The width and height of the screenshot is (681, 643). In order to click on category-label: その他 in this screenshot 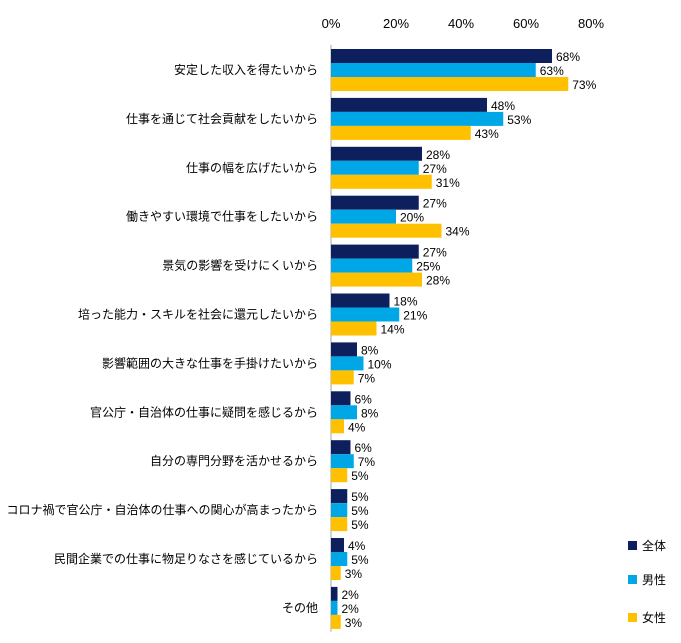, I will do `click(300, 608)`.